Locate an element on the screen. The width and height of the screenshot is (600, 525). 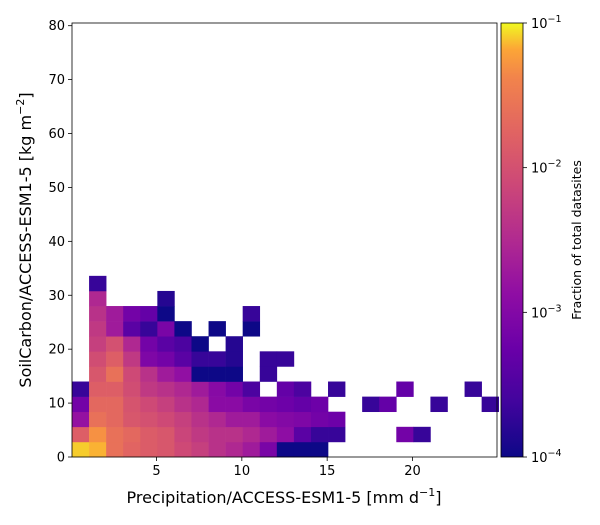
y-axis: 0 10 20 30 40 50 60 70 80 is located at coordinates (60, 242).